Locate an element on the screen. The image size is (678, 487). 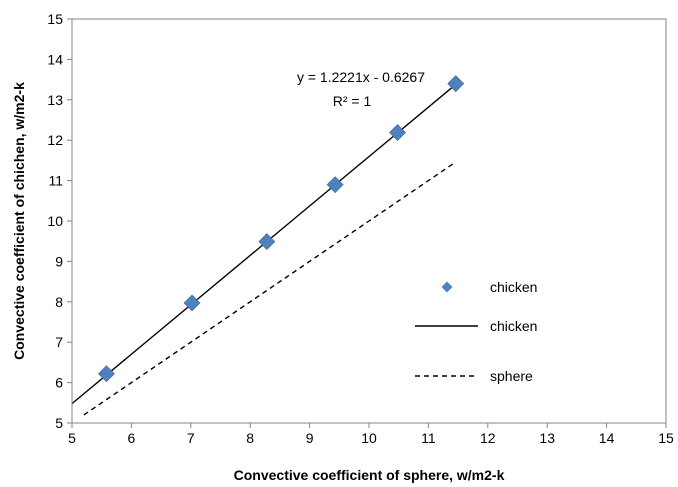
y-tick-label: 8 is located at coordinates (59, 302).